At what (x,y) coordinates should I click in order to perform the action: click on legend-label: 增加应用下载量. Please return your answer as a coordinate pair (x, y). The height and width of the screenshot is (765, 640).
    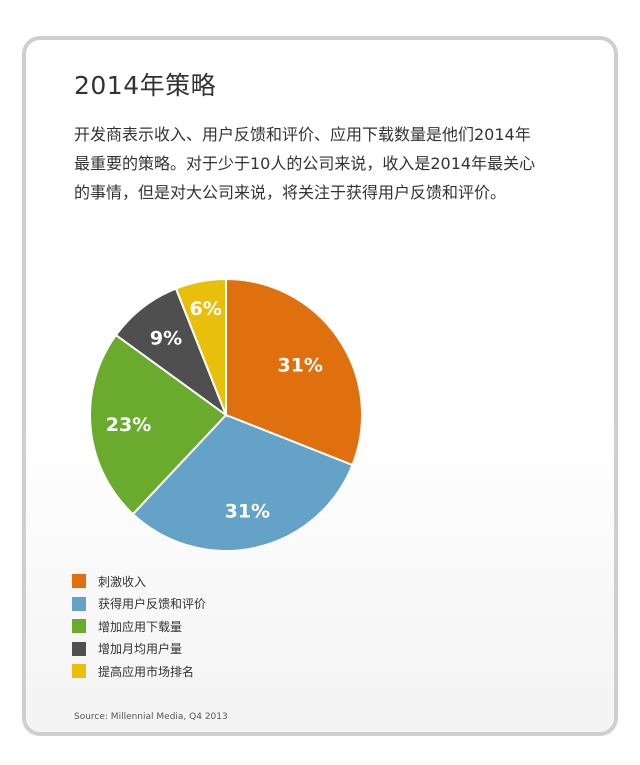
    Looking at the image, I should click on (140, 626).